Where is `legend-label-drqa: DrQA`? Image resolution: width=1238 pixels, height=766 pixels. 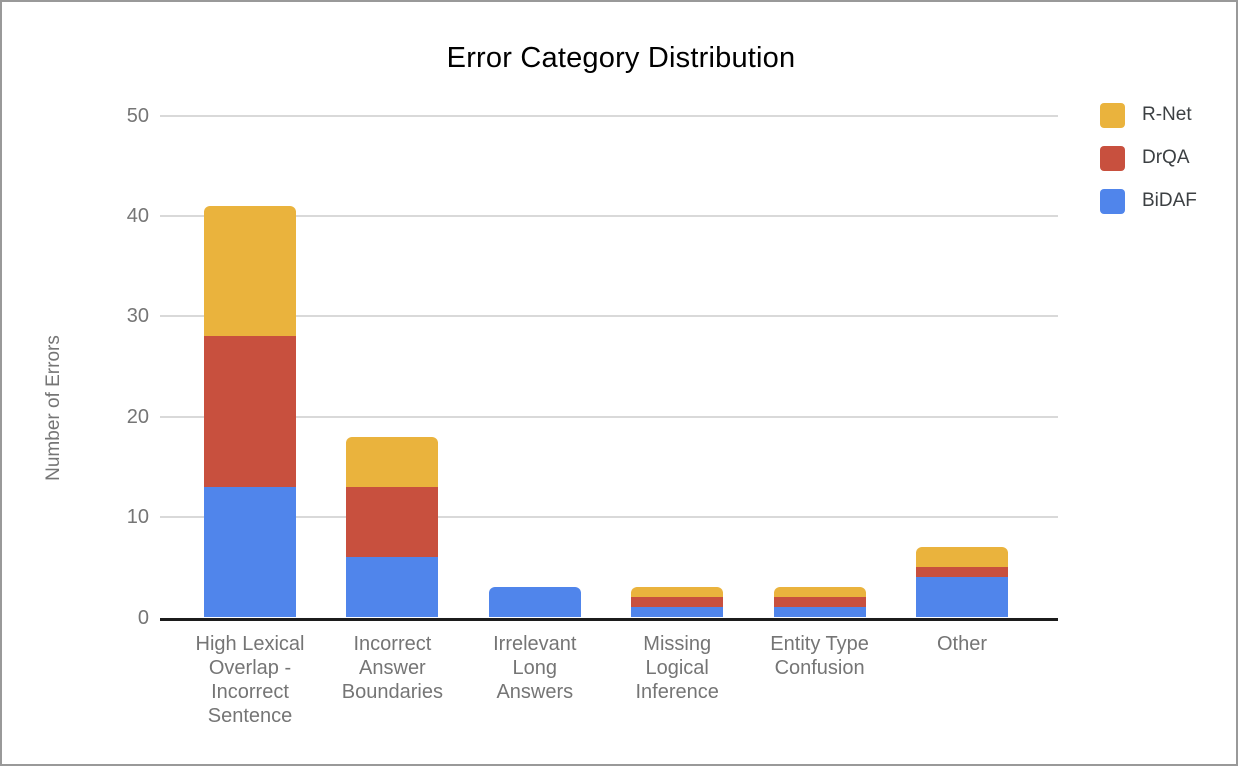 legend-label-drqa: DrQA is located at coordinates (1166, 157).